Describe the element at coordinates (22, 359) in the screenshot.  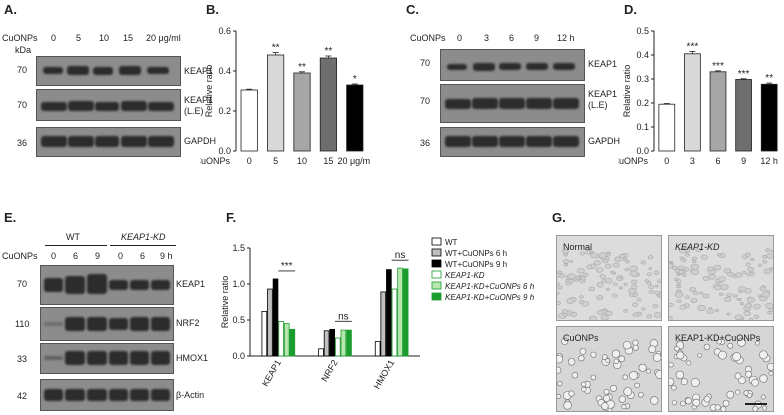
I see `panel-e-marker-3: 33` at that location.